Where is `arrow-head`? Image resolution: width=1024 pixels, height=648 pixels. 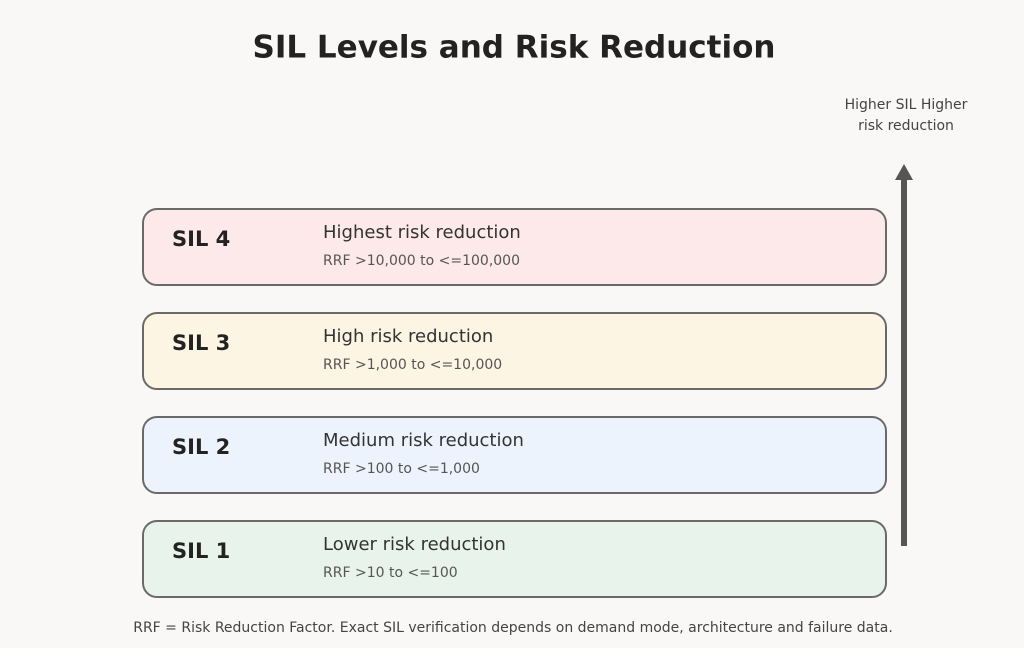 arrow-head is located at coordinates (904, 172).